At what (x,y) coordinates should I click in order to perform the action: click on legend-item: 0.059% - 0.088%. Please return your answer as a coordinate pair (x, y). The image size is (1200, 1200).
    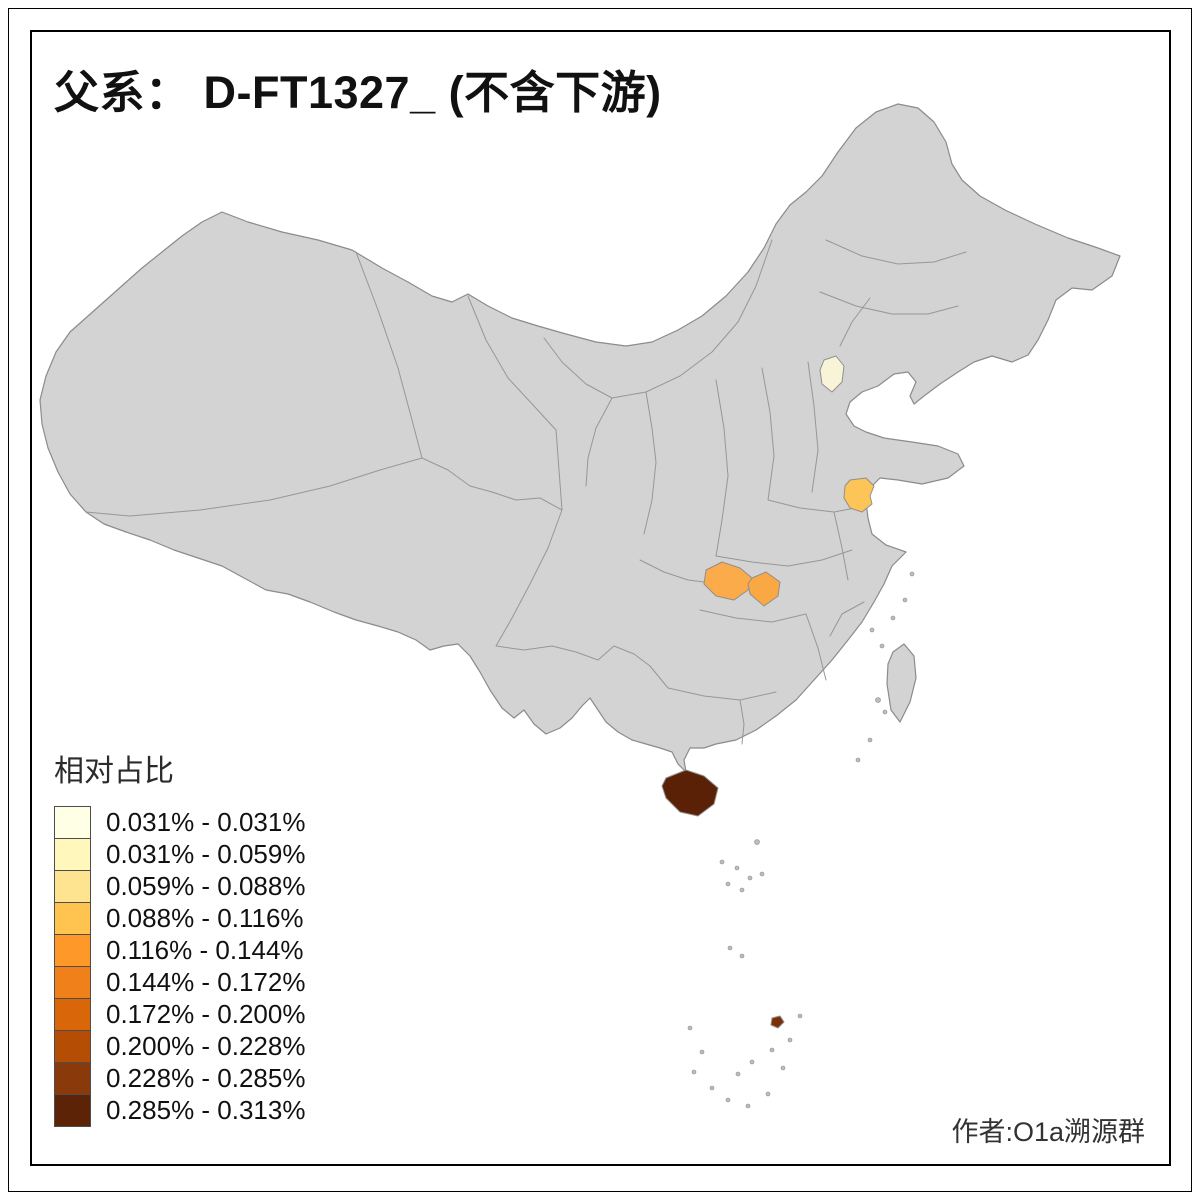
    Looking at the image, I should click on (179, 886).